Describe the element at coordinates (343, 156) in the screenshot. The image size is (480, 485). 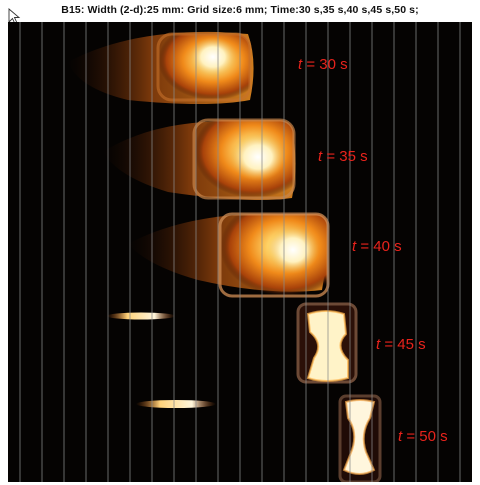
I see `time-label-35s: t = 35 s` at that location.